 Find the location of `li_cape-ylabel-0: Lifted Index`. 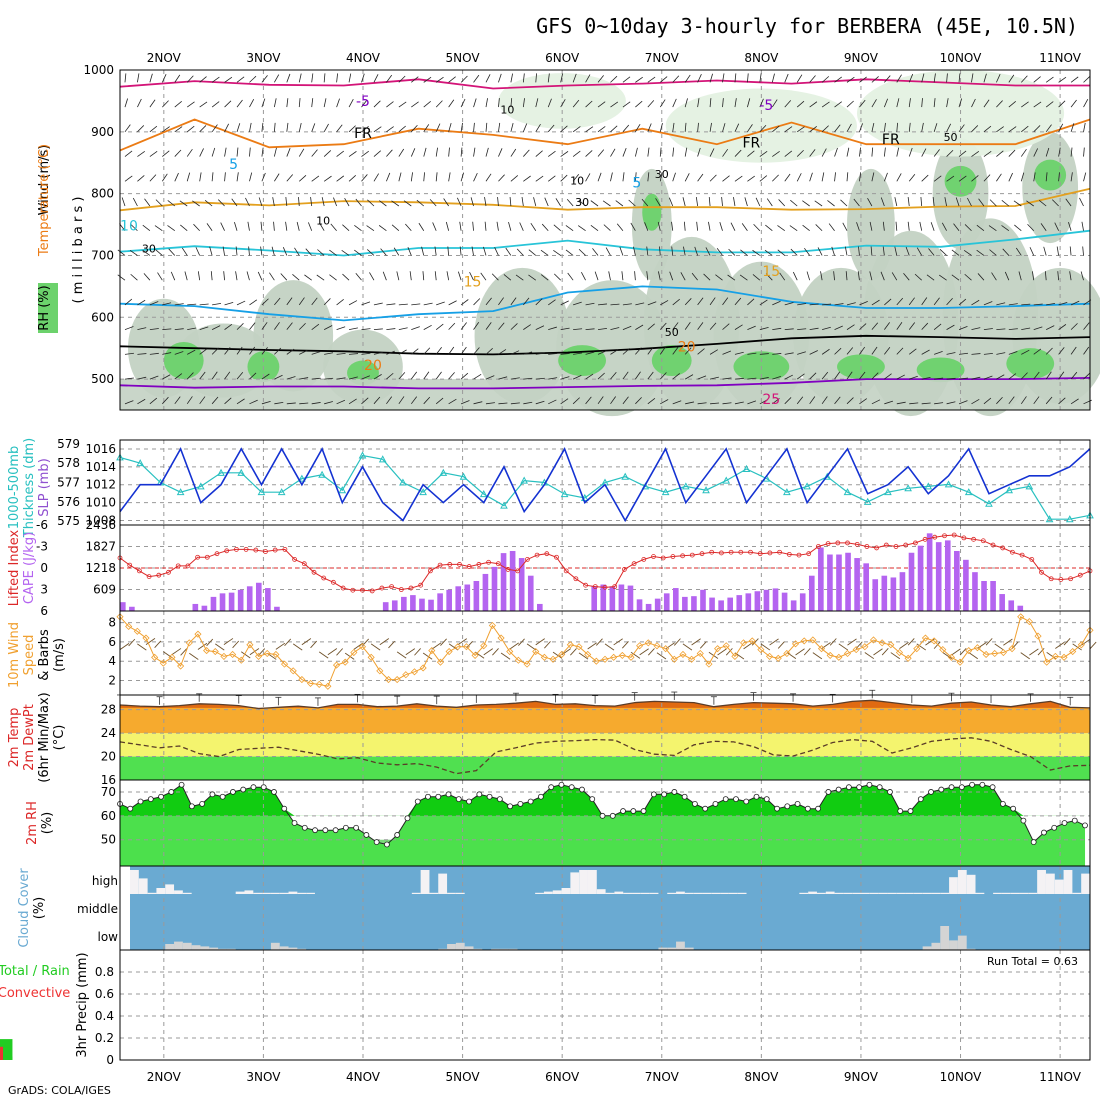

li_cape-ylabel-0: Lifted Index is located at coordinates (14, 567).